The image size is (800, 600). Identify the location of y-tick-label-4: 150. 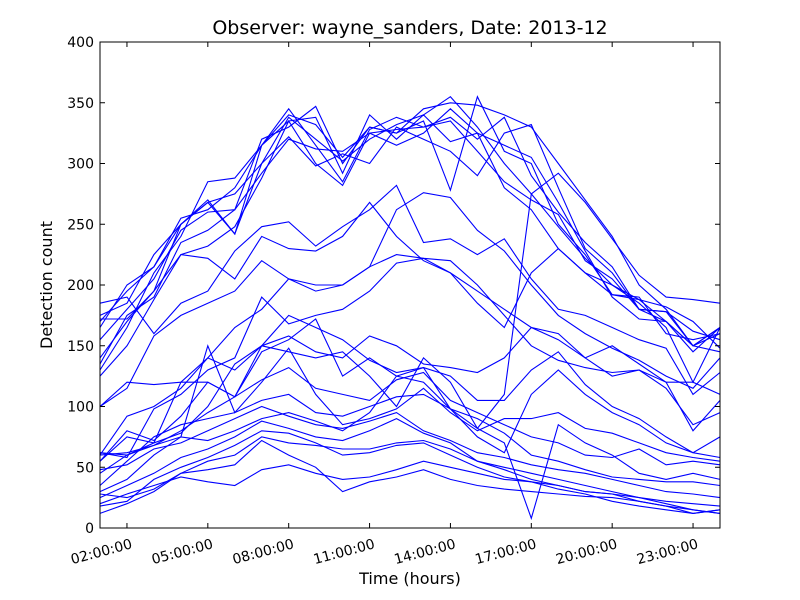
(80, 347).